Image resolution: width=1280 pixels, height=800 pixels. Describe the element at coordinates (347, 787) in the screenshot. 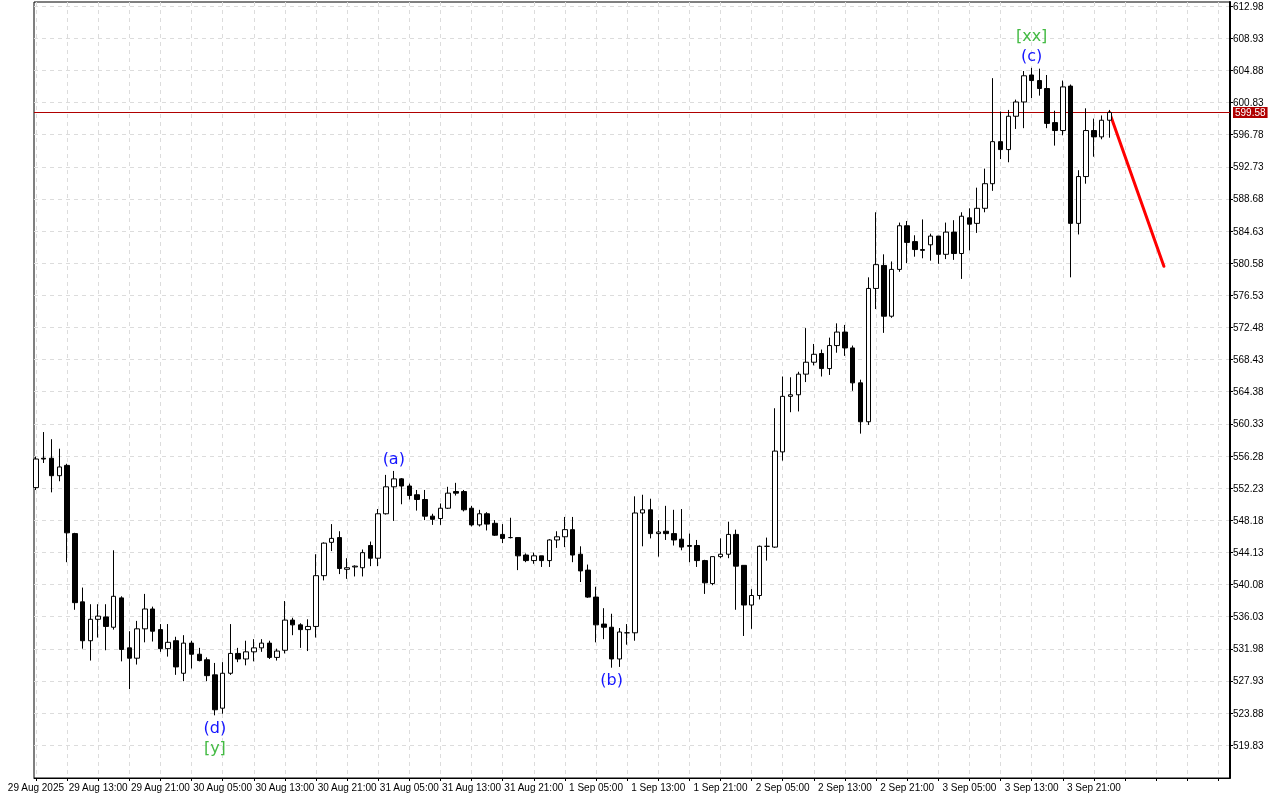

I see `x-tick-label: 30 Aug 21:00` at that location.